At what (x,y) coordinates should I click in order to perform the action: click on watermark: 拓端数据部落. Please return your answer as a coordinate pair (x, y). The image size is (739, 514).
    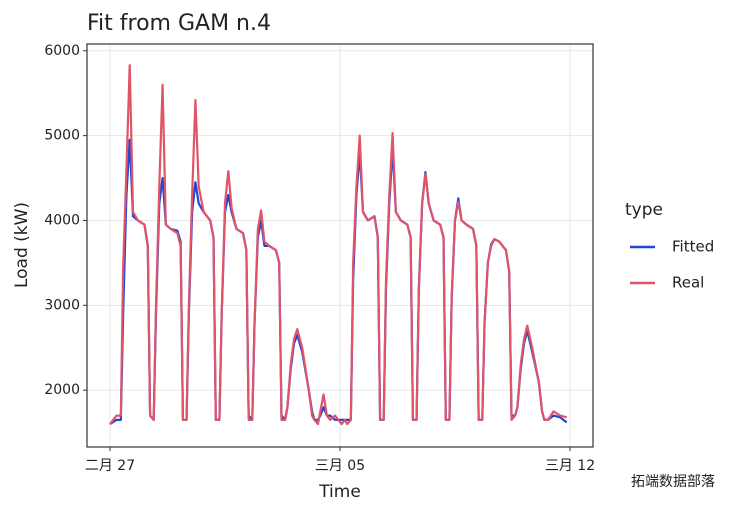
    Looking at the image, I should click on (673, 482).